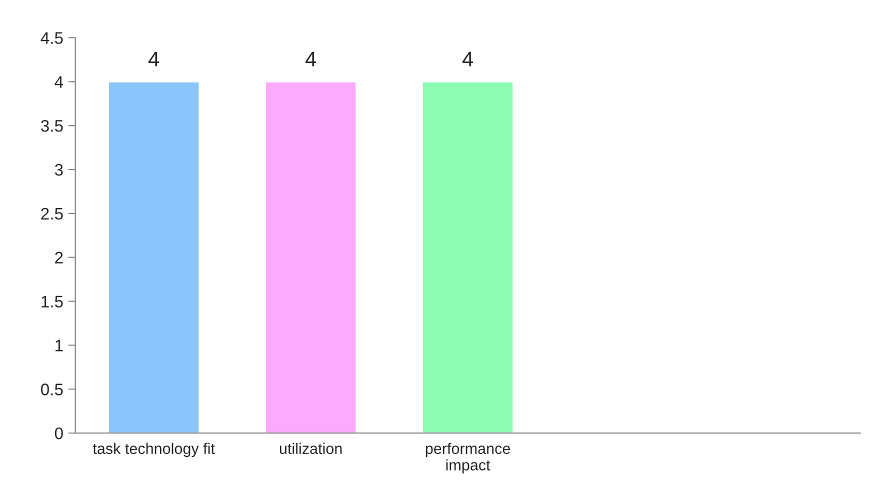  I want to click on y-tick-label: 3.5, so click(52, 126).